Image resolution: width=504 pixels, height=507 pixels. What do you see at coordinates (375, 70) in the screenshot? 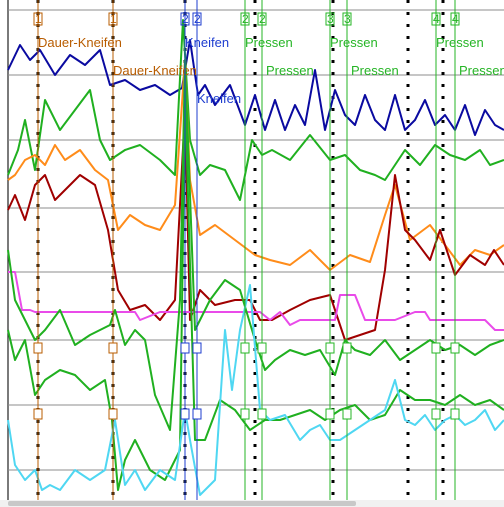
I see `marker-label-7-0: Pressen` at bounding box center [375, 70].